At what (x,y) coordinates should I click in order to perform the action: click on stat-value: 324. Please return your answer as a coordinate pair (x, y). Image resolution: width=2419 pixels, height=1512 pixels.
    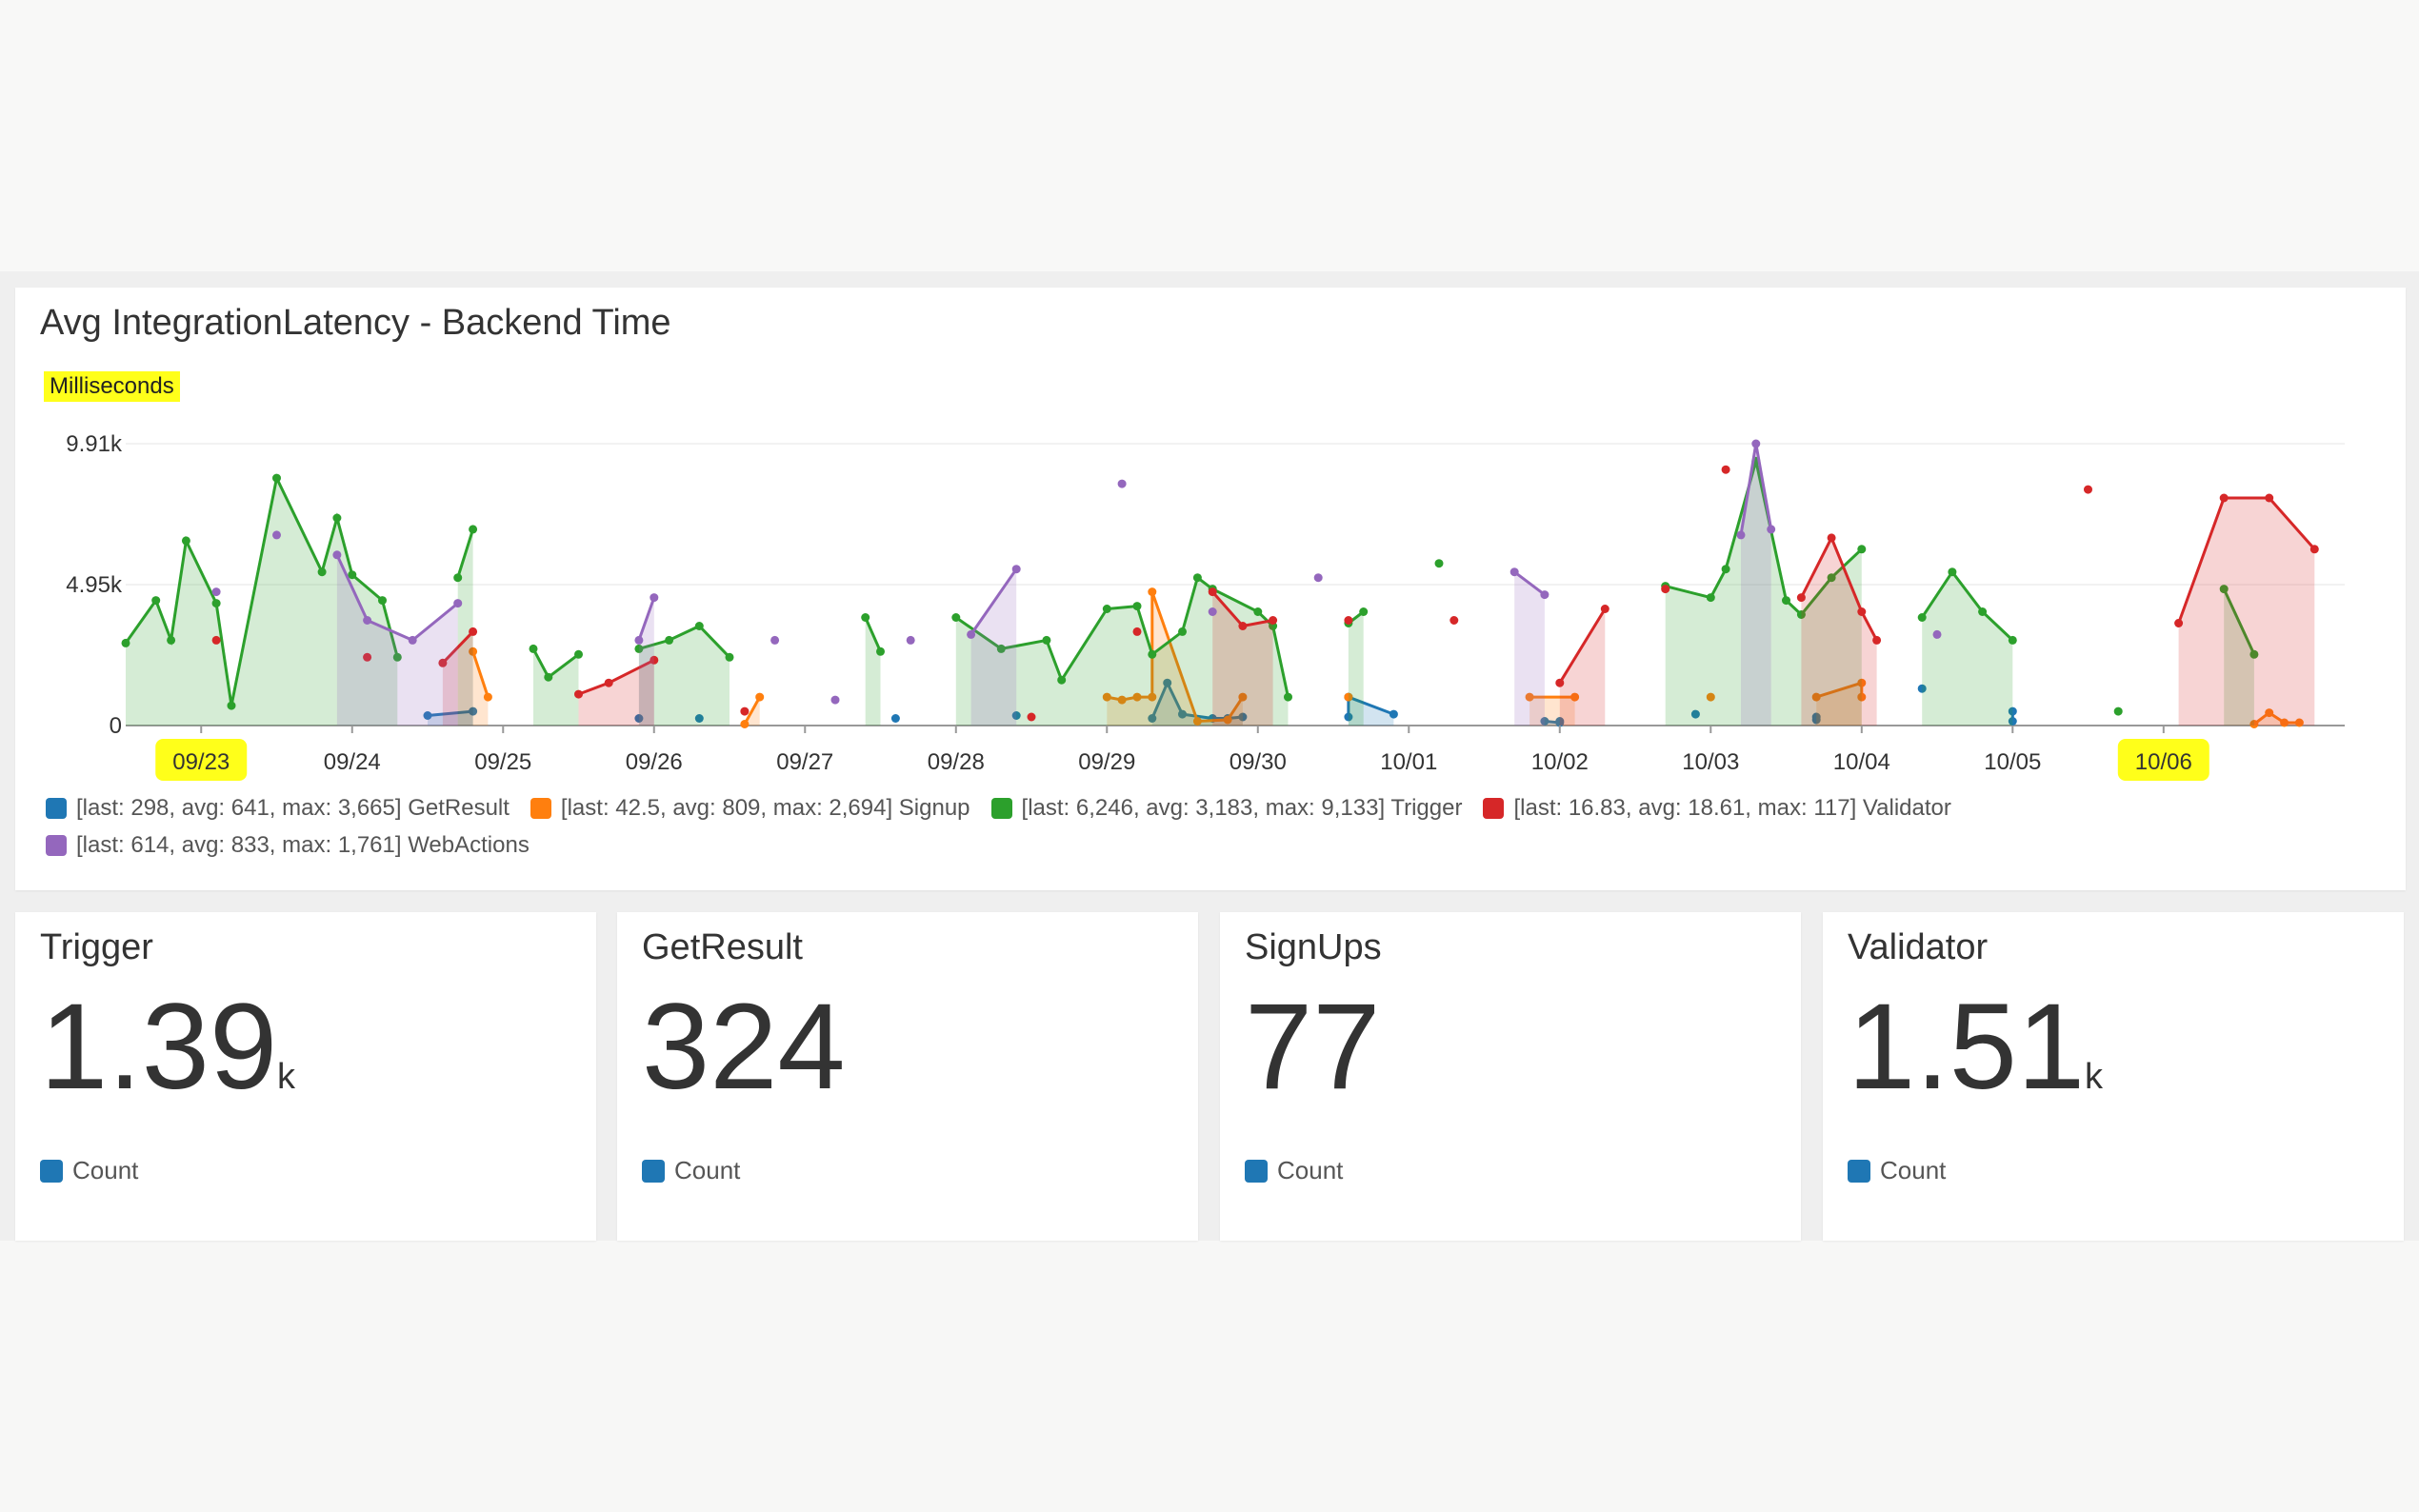
    Looking at the image, I should click on (744, 1047).